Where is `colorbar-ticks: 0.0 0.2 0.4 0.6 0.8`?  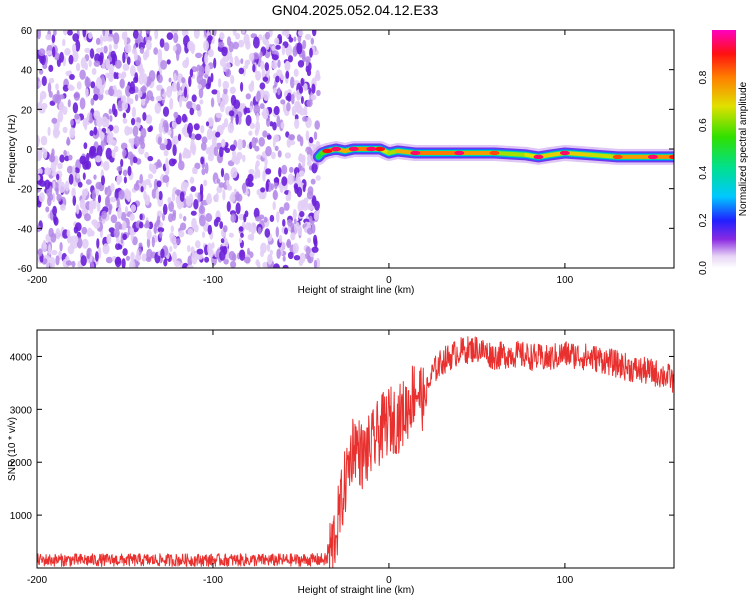 colorbar-ticks: 0.0 0.2 0.4 0.6 0.8 is located at coordinates (703, 172).